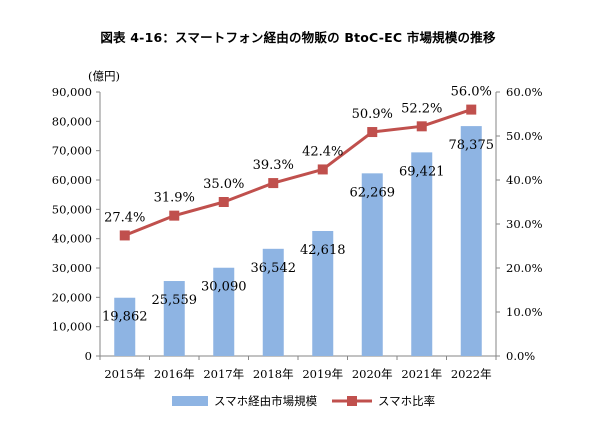 The width and height of the screenshot is (596, 427). What do you see at coordinates (524, 224) in the screenshot?
I see `y-right-tick-label: 30.0%` at bounding box center [524, 224].